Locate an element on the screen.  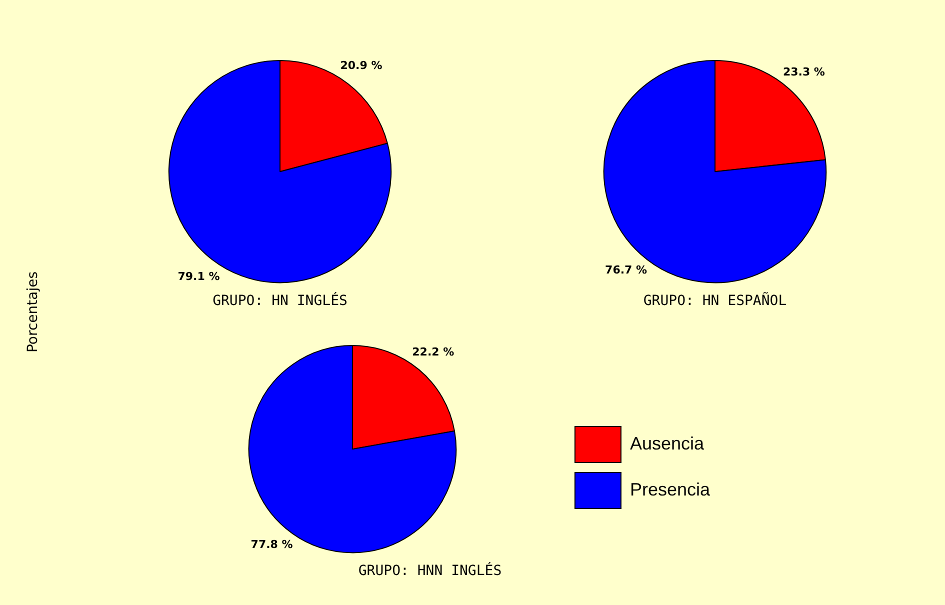
data-label: 23.3 % is located at coordinates (803, 71).